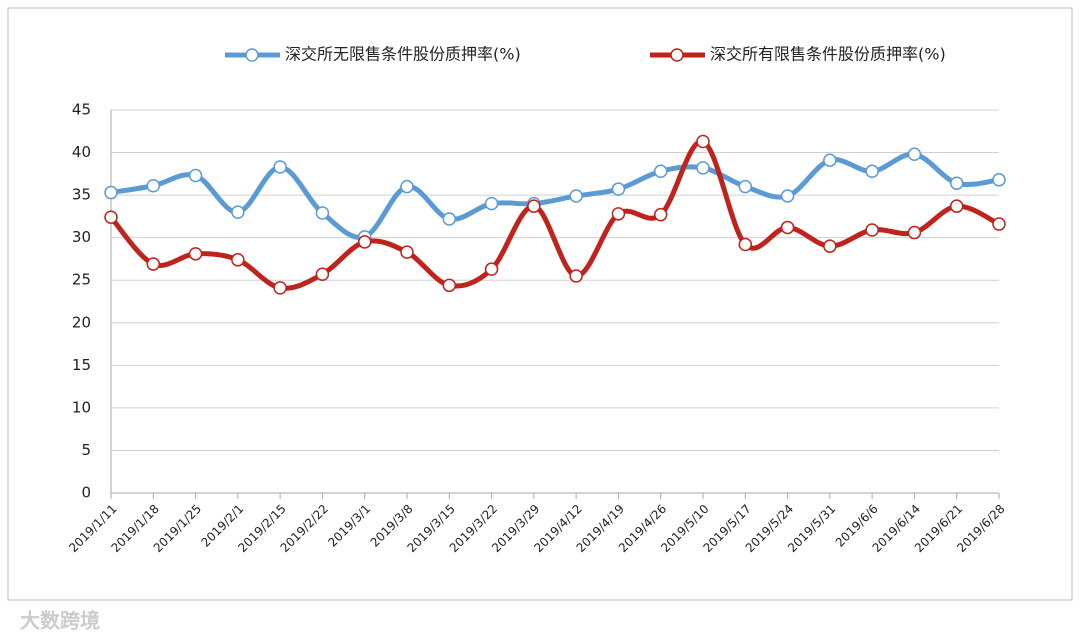  I want to click on legend-label: 深交所有限售条件股份质押率(%), so click(828, 54).